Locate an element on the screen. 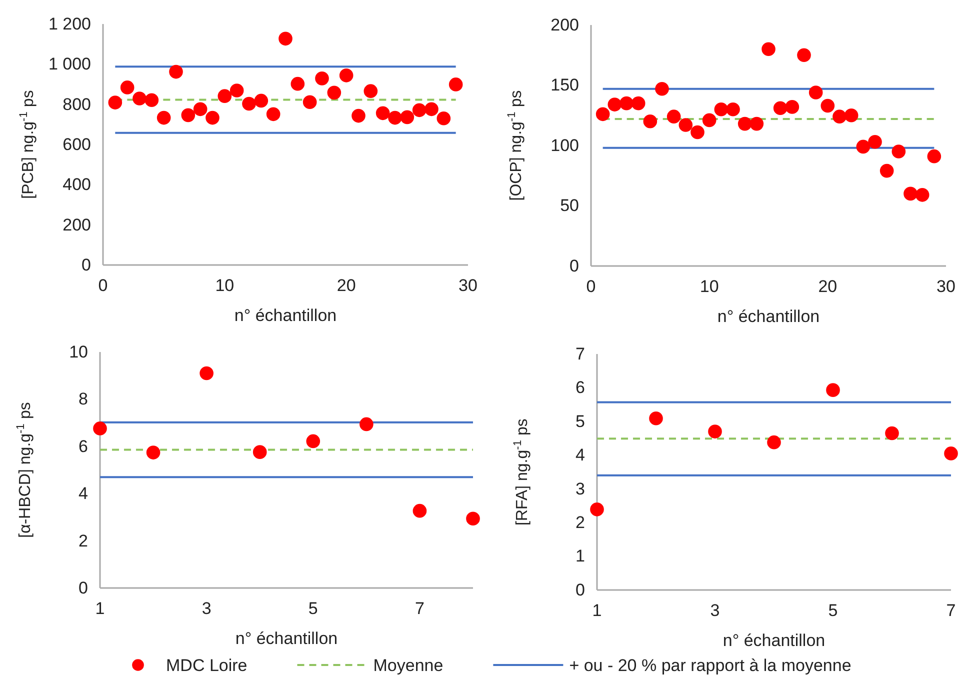 The width and height of the screenshot is (963, 691). y-tick-label: 5 is located at coordinates (580, 421).